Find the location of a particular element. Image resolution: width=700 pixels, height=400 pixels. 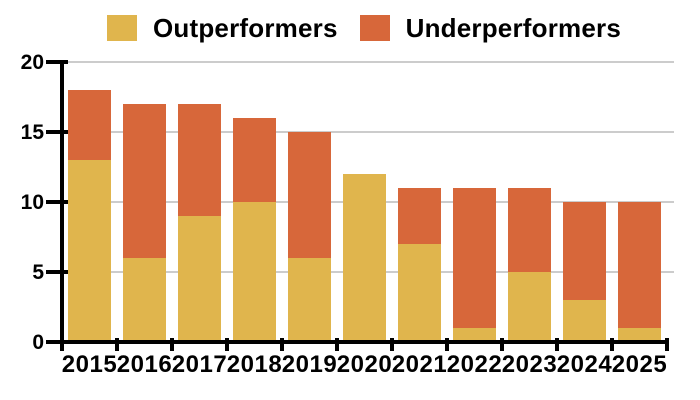

x-tick-label-2016: 2016 is located at coordinates (144, 364).